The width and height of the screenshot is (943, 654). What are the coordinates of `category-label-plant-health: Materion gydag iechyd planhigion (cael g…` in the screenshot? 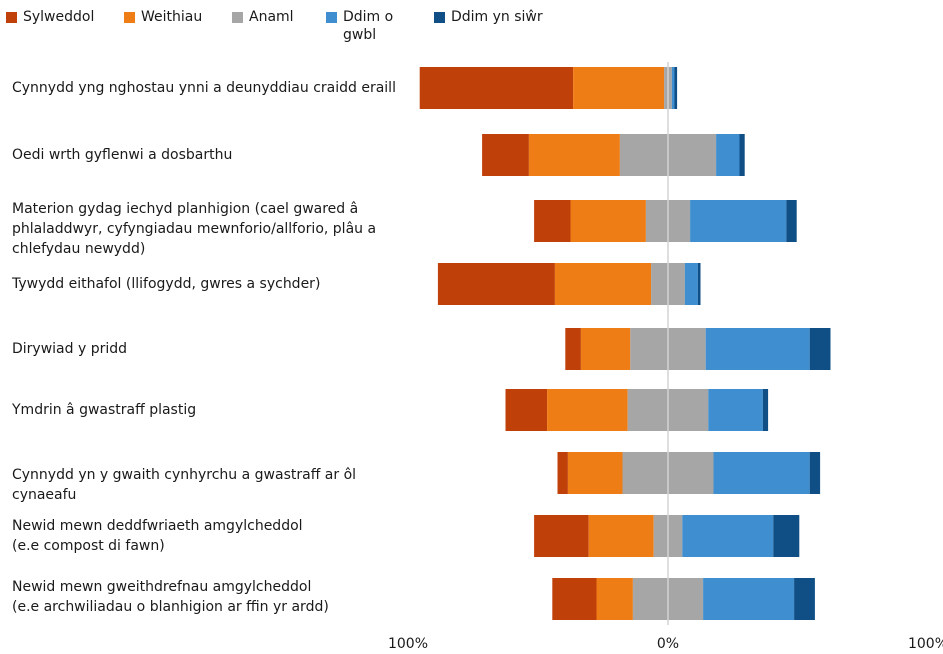 It's located at (194, 229).